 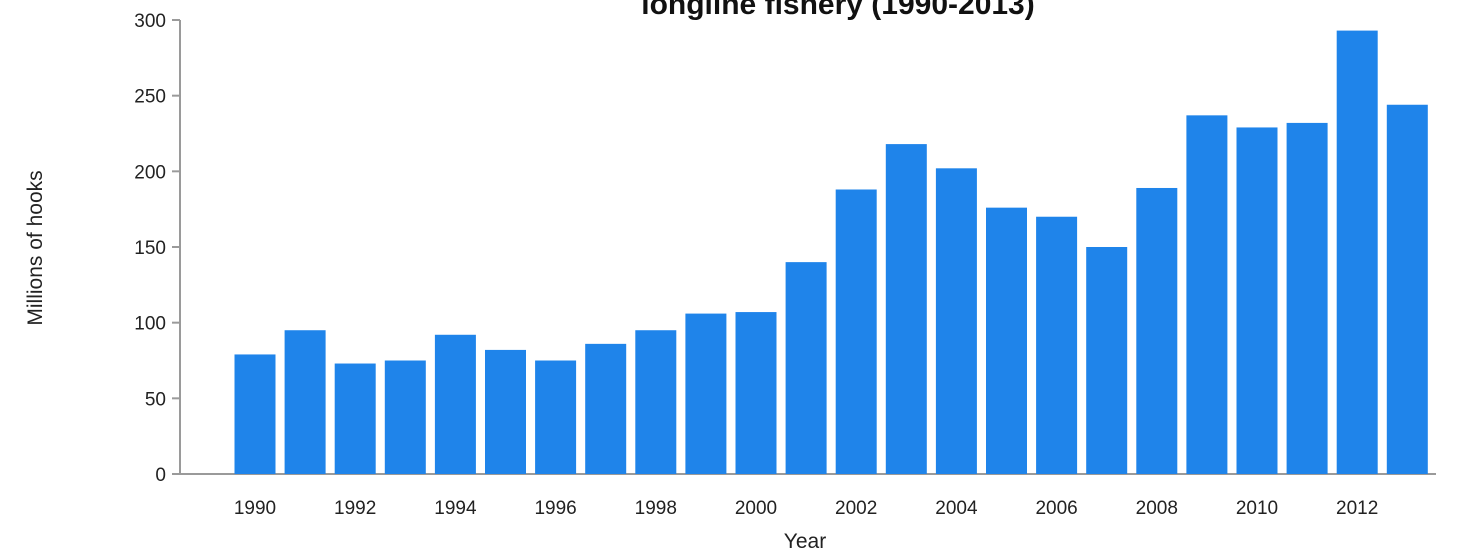 What do you see at coordinates (555, 508) in the screenshot?
I see `x-tick-label: 1996` at bounding box center [555, 508].